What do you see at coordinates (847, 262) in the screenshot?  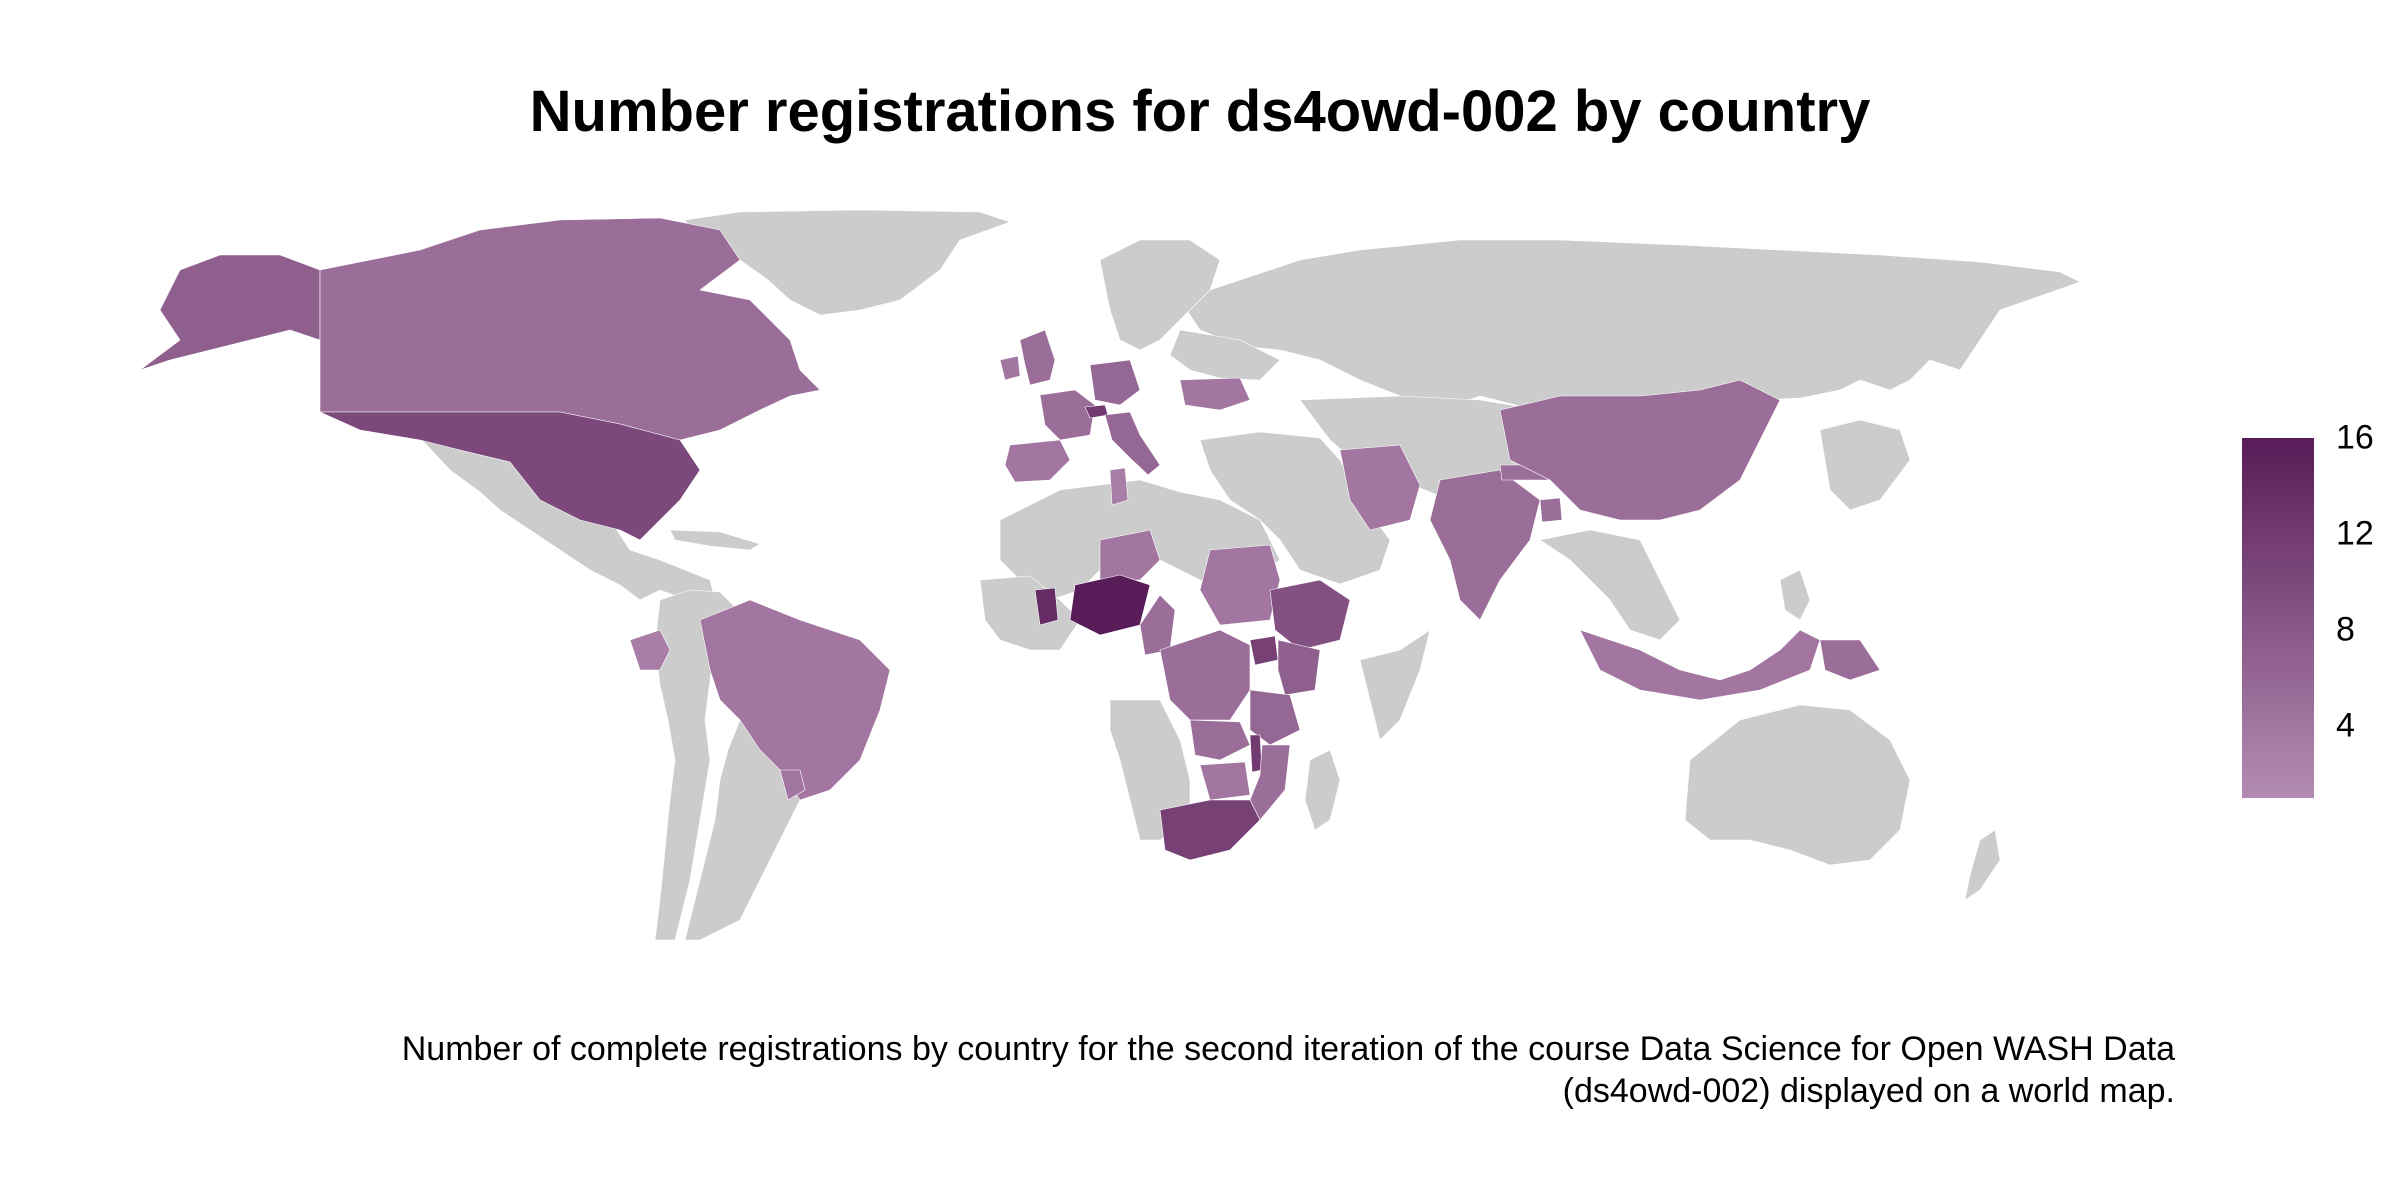 I see `greenland` at bounding box center [847, 262].